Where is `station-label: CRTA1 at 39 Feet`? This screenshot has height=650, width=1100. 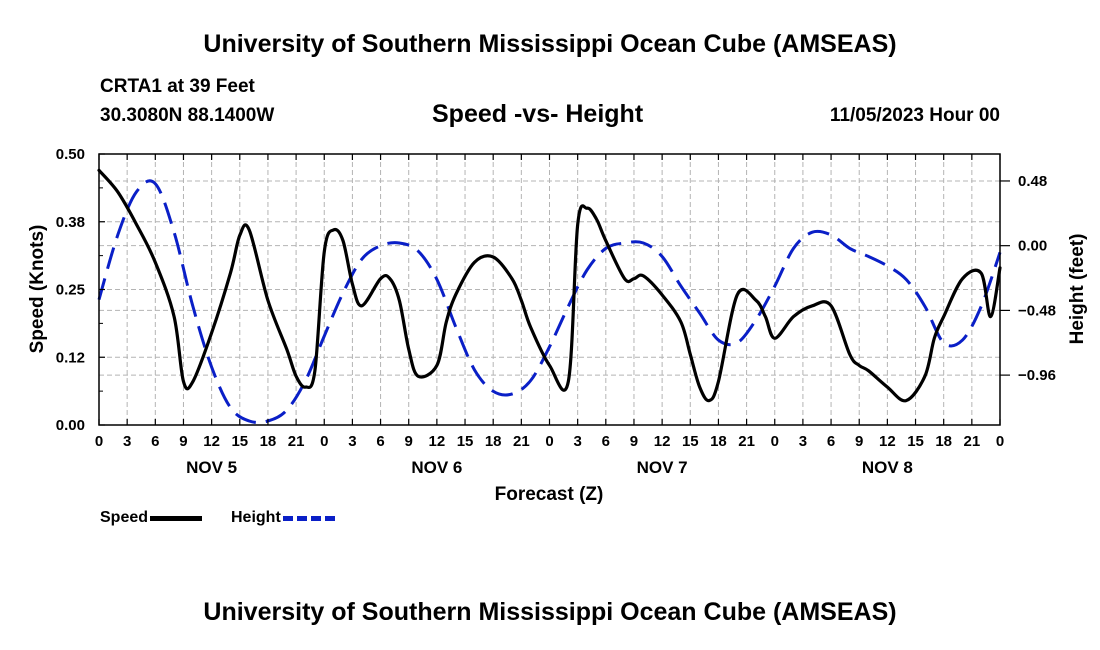
station-label: CRTA1 at 39 Feet is located at coordinates (177, 86).